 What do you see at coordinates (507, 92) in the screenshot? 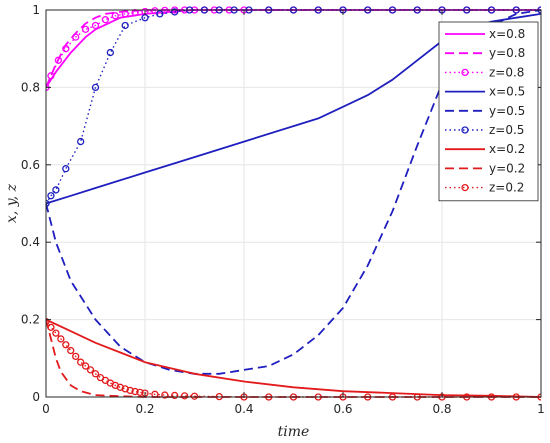
I see `legend-label-x=0.5: x=0.5` at bounding box center [507, 92].